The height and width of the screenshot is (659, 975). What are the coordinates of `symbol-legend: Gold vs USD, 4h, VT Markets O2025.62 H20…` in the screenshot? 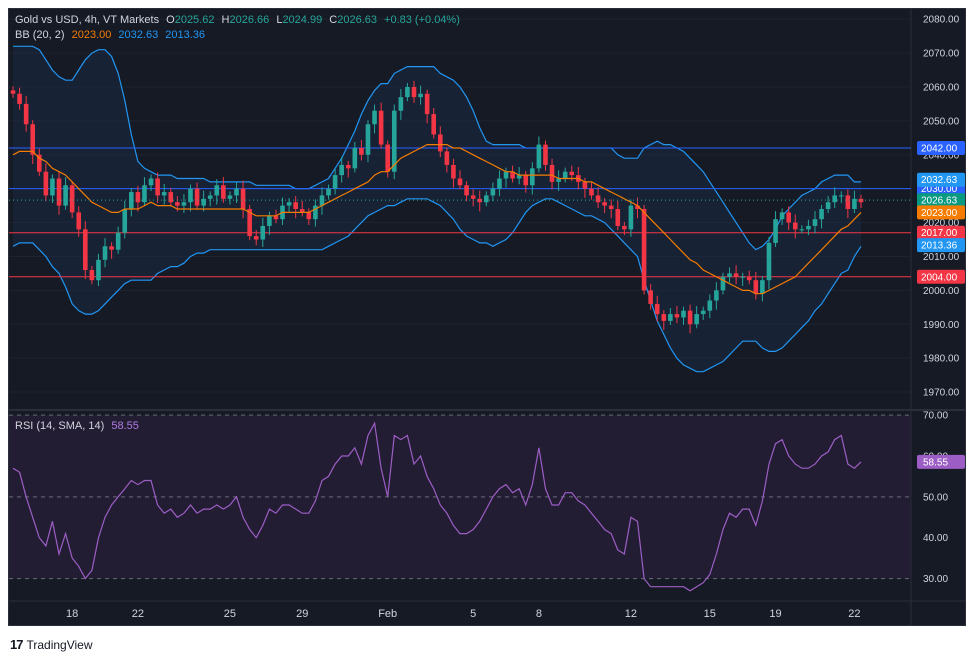 It's located at (239, 20).